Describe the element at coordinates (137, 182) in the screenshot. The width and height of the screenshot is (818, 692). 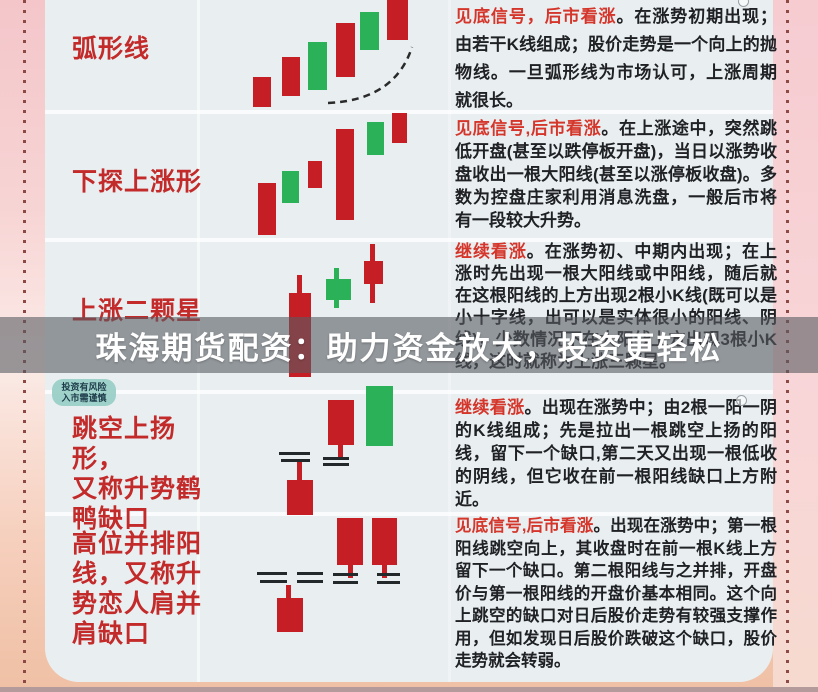
I see `pattern-label-dip-rise: 下探上涨形` at that location.